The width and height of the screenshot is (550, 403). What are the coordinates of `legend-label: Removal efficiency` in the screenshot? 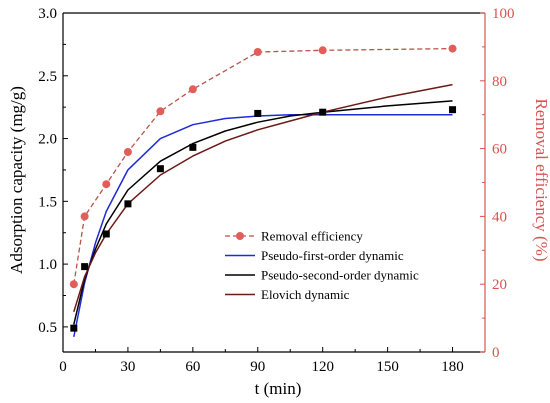 It's located at (312, 236).